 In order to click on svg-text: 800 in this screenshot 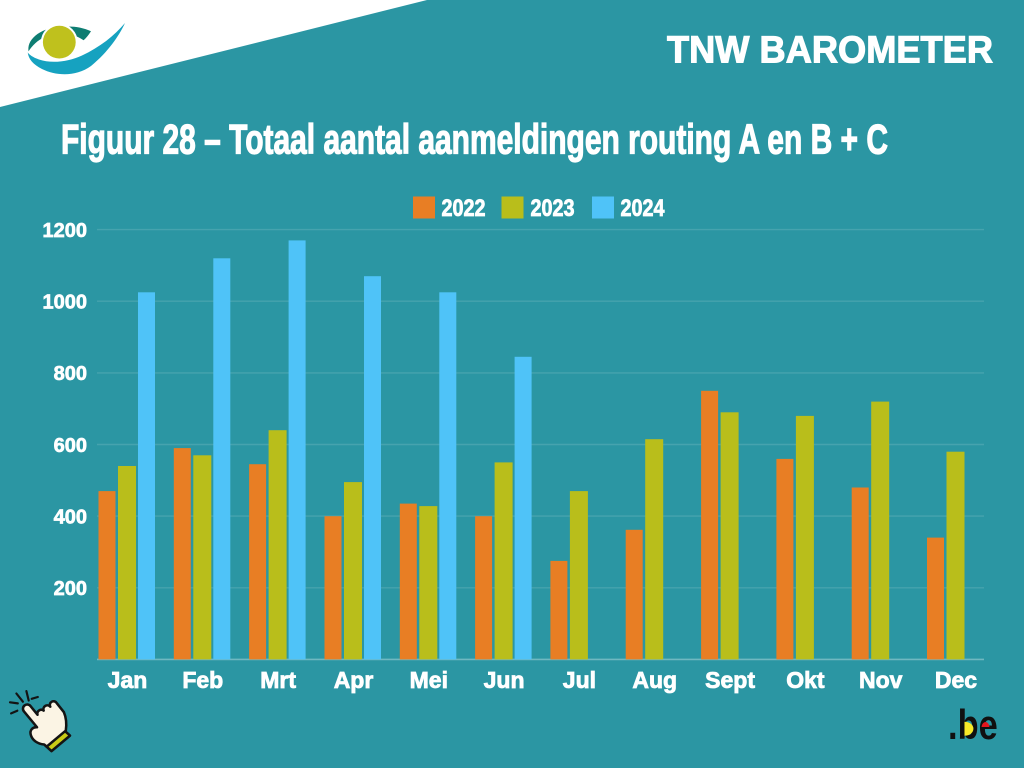, I will do `click(70, 374)`.